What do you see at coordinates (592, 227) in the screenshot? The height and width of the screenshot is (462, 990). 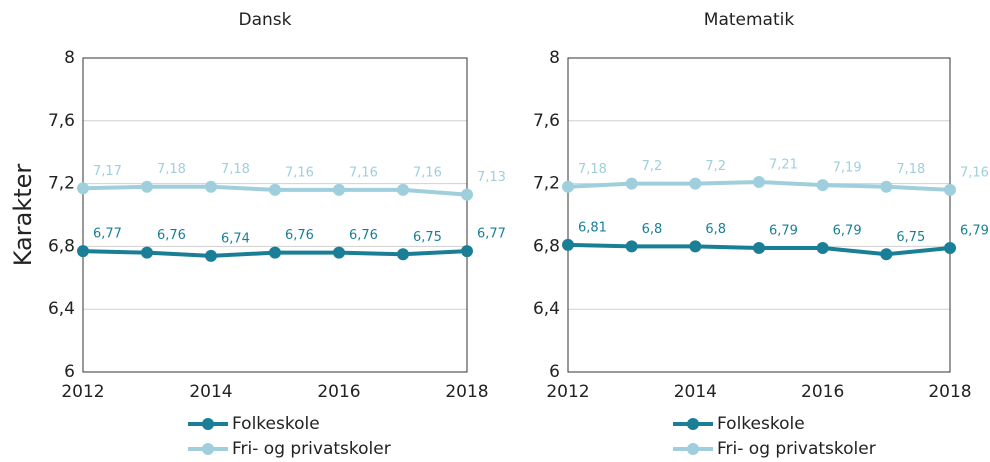 I see `value-label: 6,81` at bounding box center [592, 227].